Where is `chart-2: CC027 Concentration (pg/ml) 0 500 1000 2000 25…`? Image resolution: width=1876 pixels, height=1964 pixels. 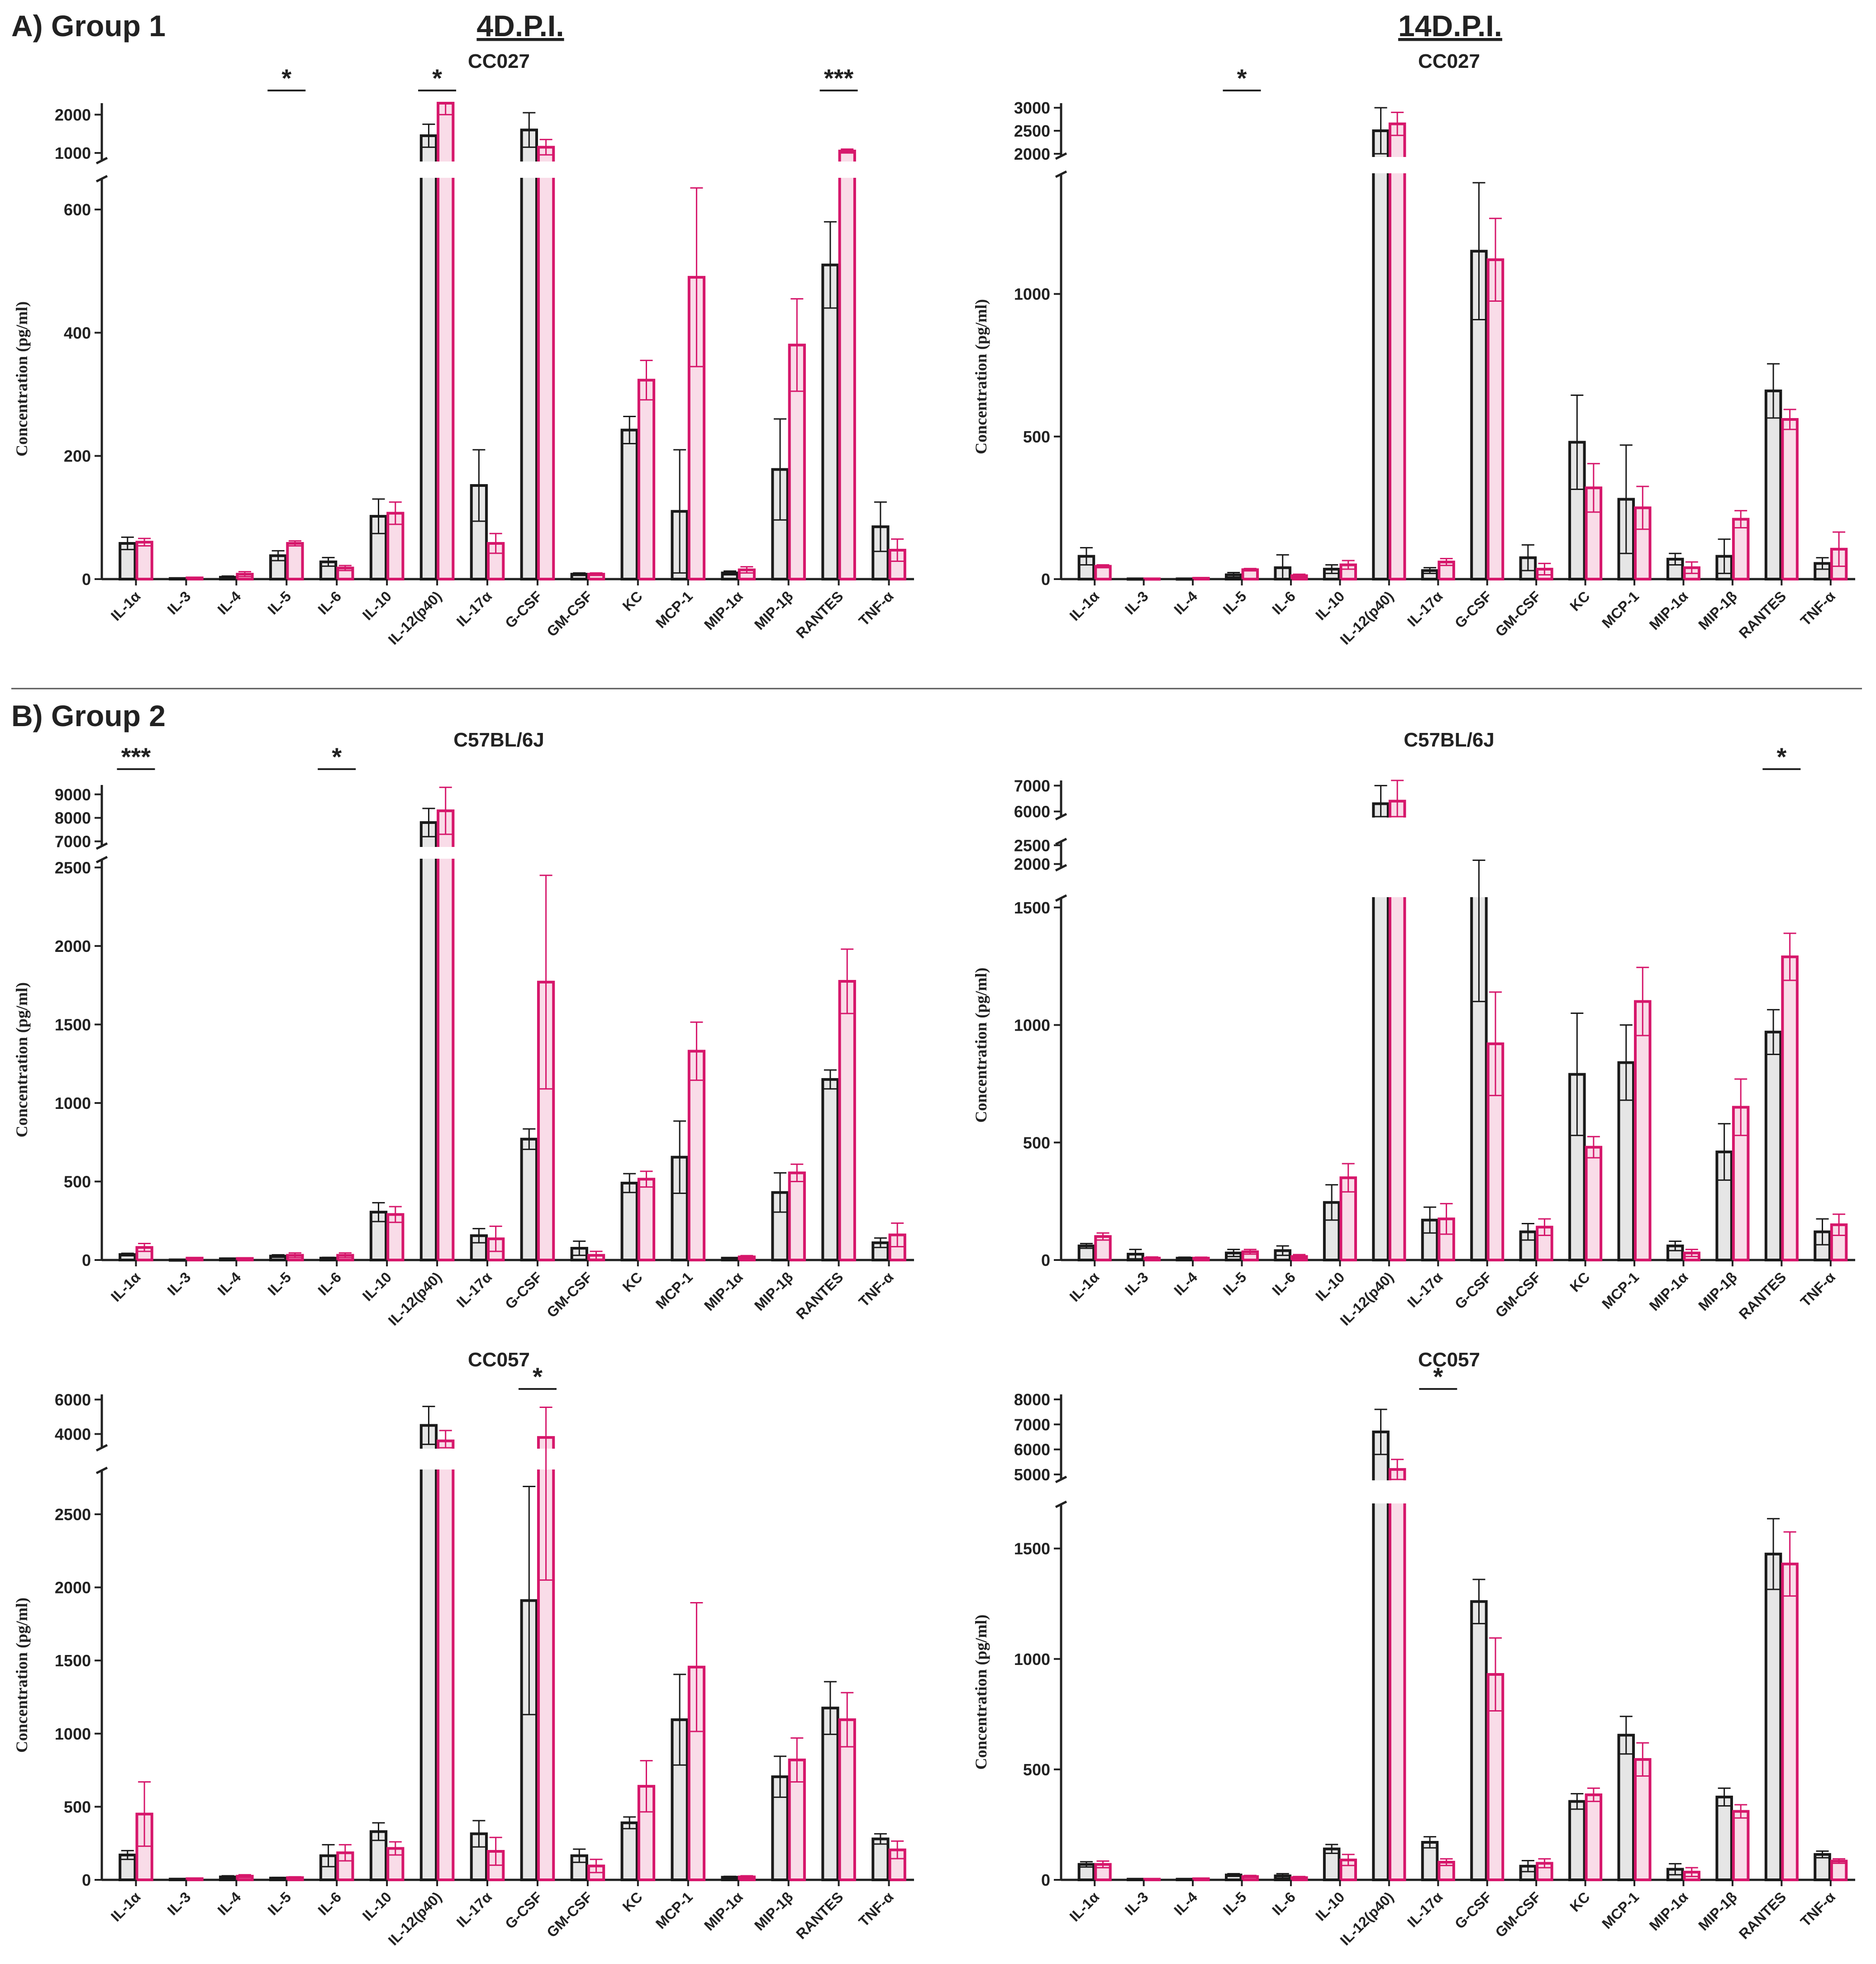 chart-2: CC027 Concentration (pg/ml) 0 500 1000 2000 25… is located at coordinates (1413, 349).